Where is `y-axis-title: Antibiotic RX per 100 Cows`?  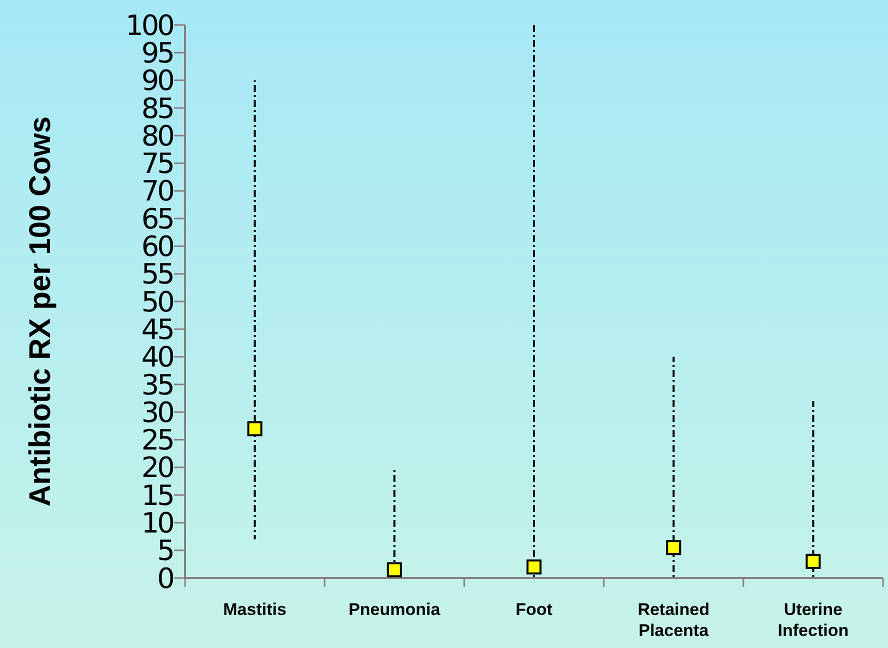 y-axis-title: Antibiotic RX per 100 Cows is located at coordinates (40, 311).